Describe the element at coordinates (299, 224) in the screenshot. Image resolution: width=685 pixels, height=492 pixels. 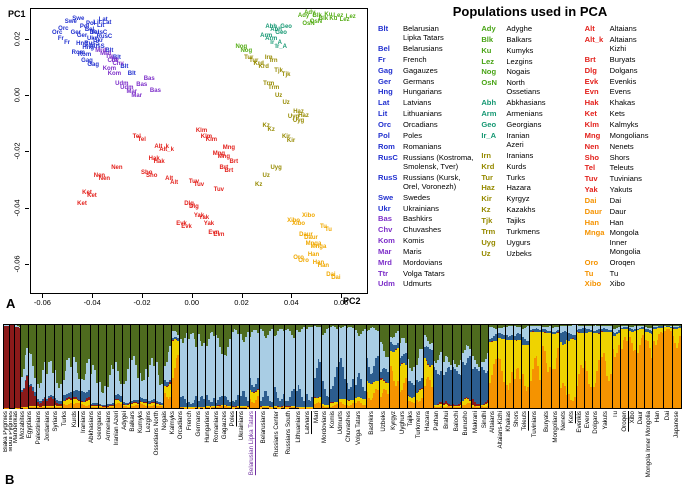
I see `pca-point: Xibo` at that location.